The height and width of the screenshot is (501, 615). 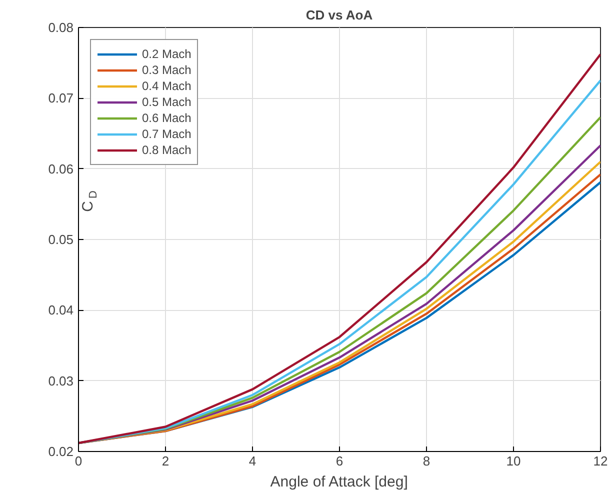 What do you see at coordinates (61, 168) in the screenshot?
I see `y-tick-label: 0.06` at bounding box center [61, 168].